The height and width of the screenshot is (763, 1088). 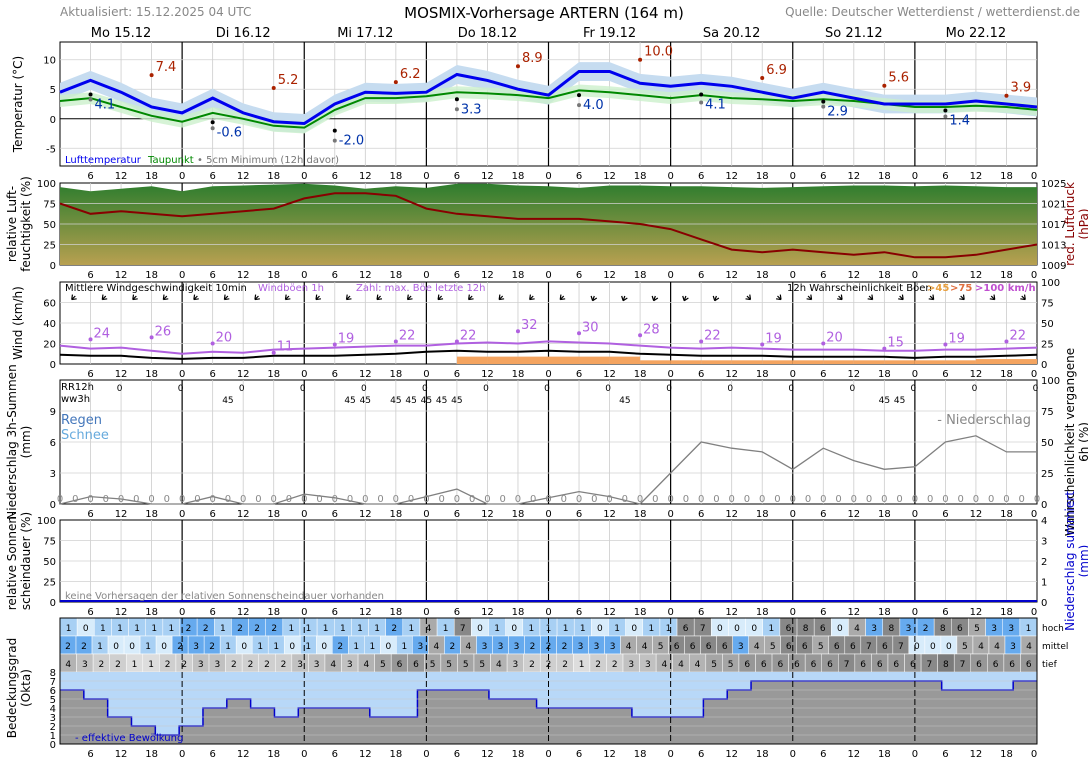 I want to click on pressure-ytick: 1009, so click(x=1053, y=266).